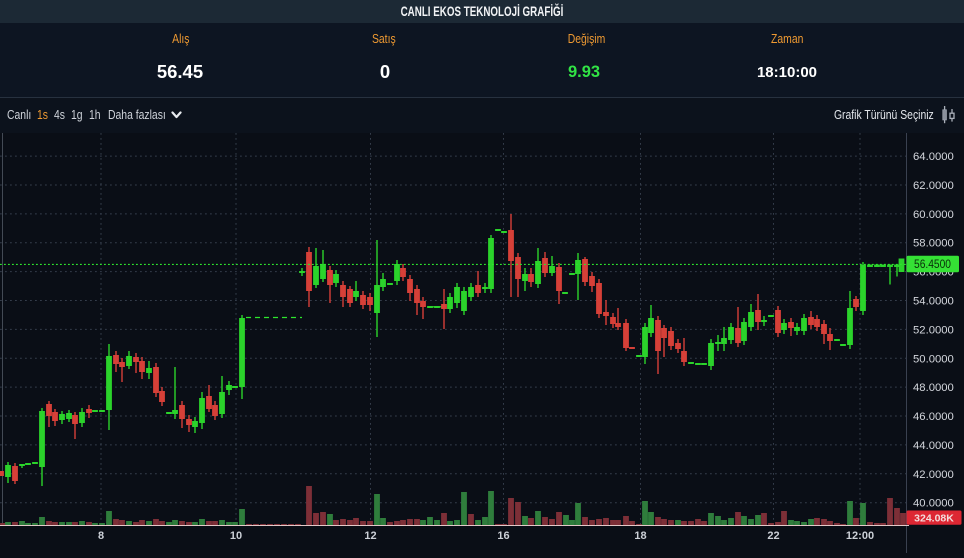 The height and width of the screenshot is (558, 964). I want to click on svg-text: 10, so click(236, 536).